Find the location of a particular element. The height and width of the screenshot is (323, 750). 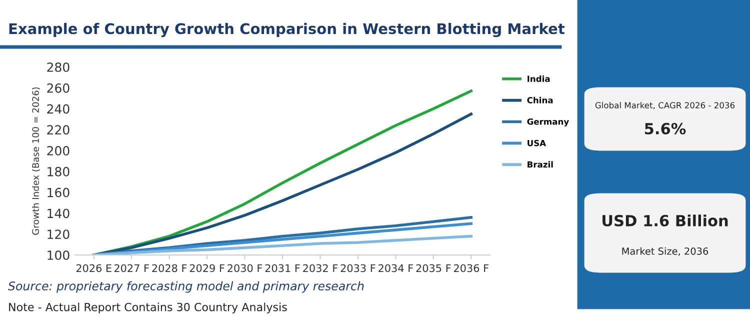

x-tick-label: 2031 F is located at coordinates (282, 268).